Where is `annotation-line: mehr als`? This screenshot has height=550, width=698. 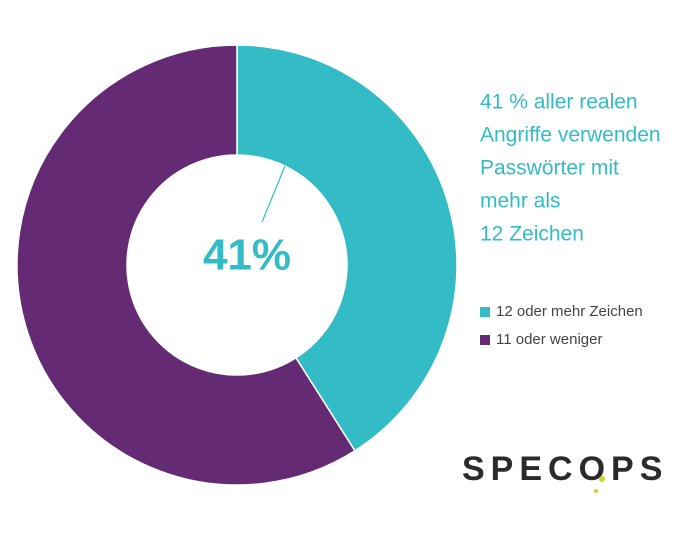 annotation-line: mehr als is located at coordinates (520, 201).